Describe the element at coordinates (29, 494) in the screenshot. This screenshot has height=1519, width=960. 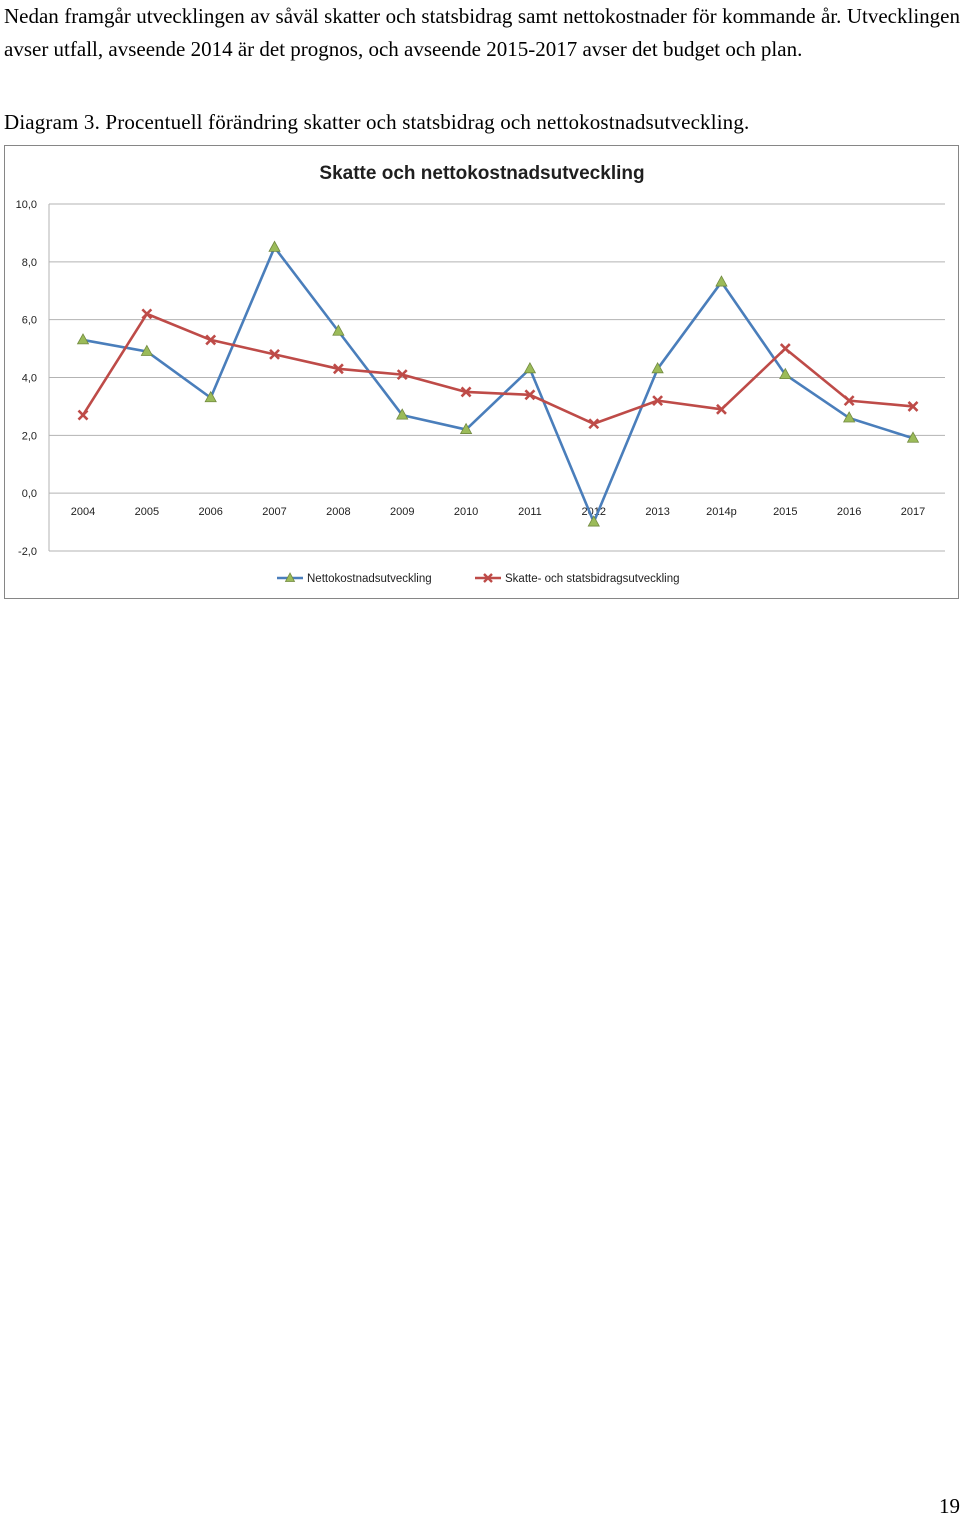
I see `y-tick-label: 0,0` at that location.